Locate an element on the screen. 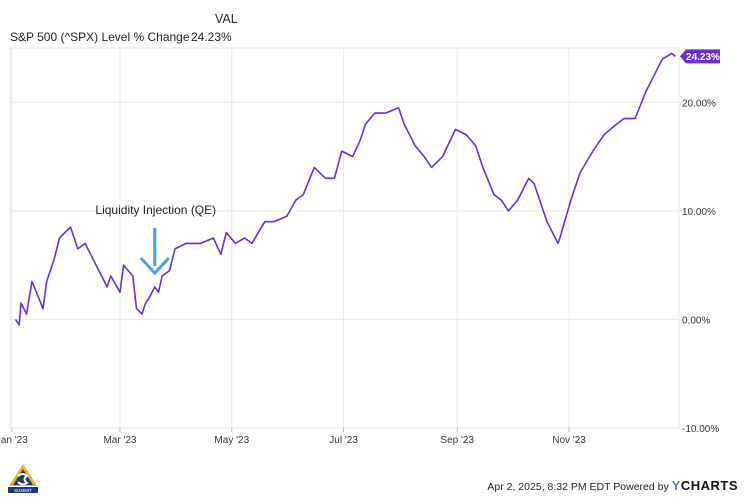 The height and width of the screenshot is (499, 750). end-label-box is located at coordinates (700, 56).